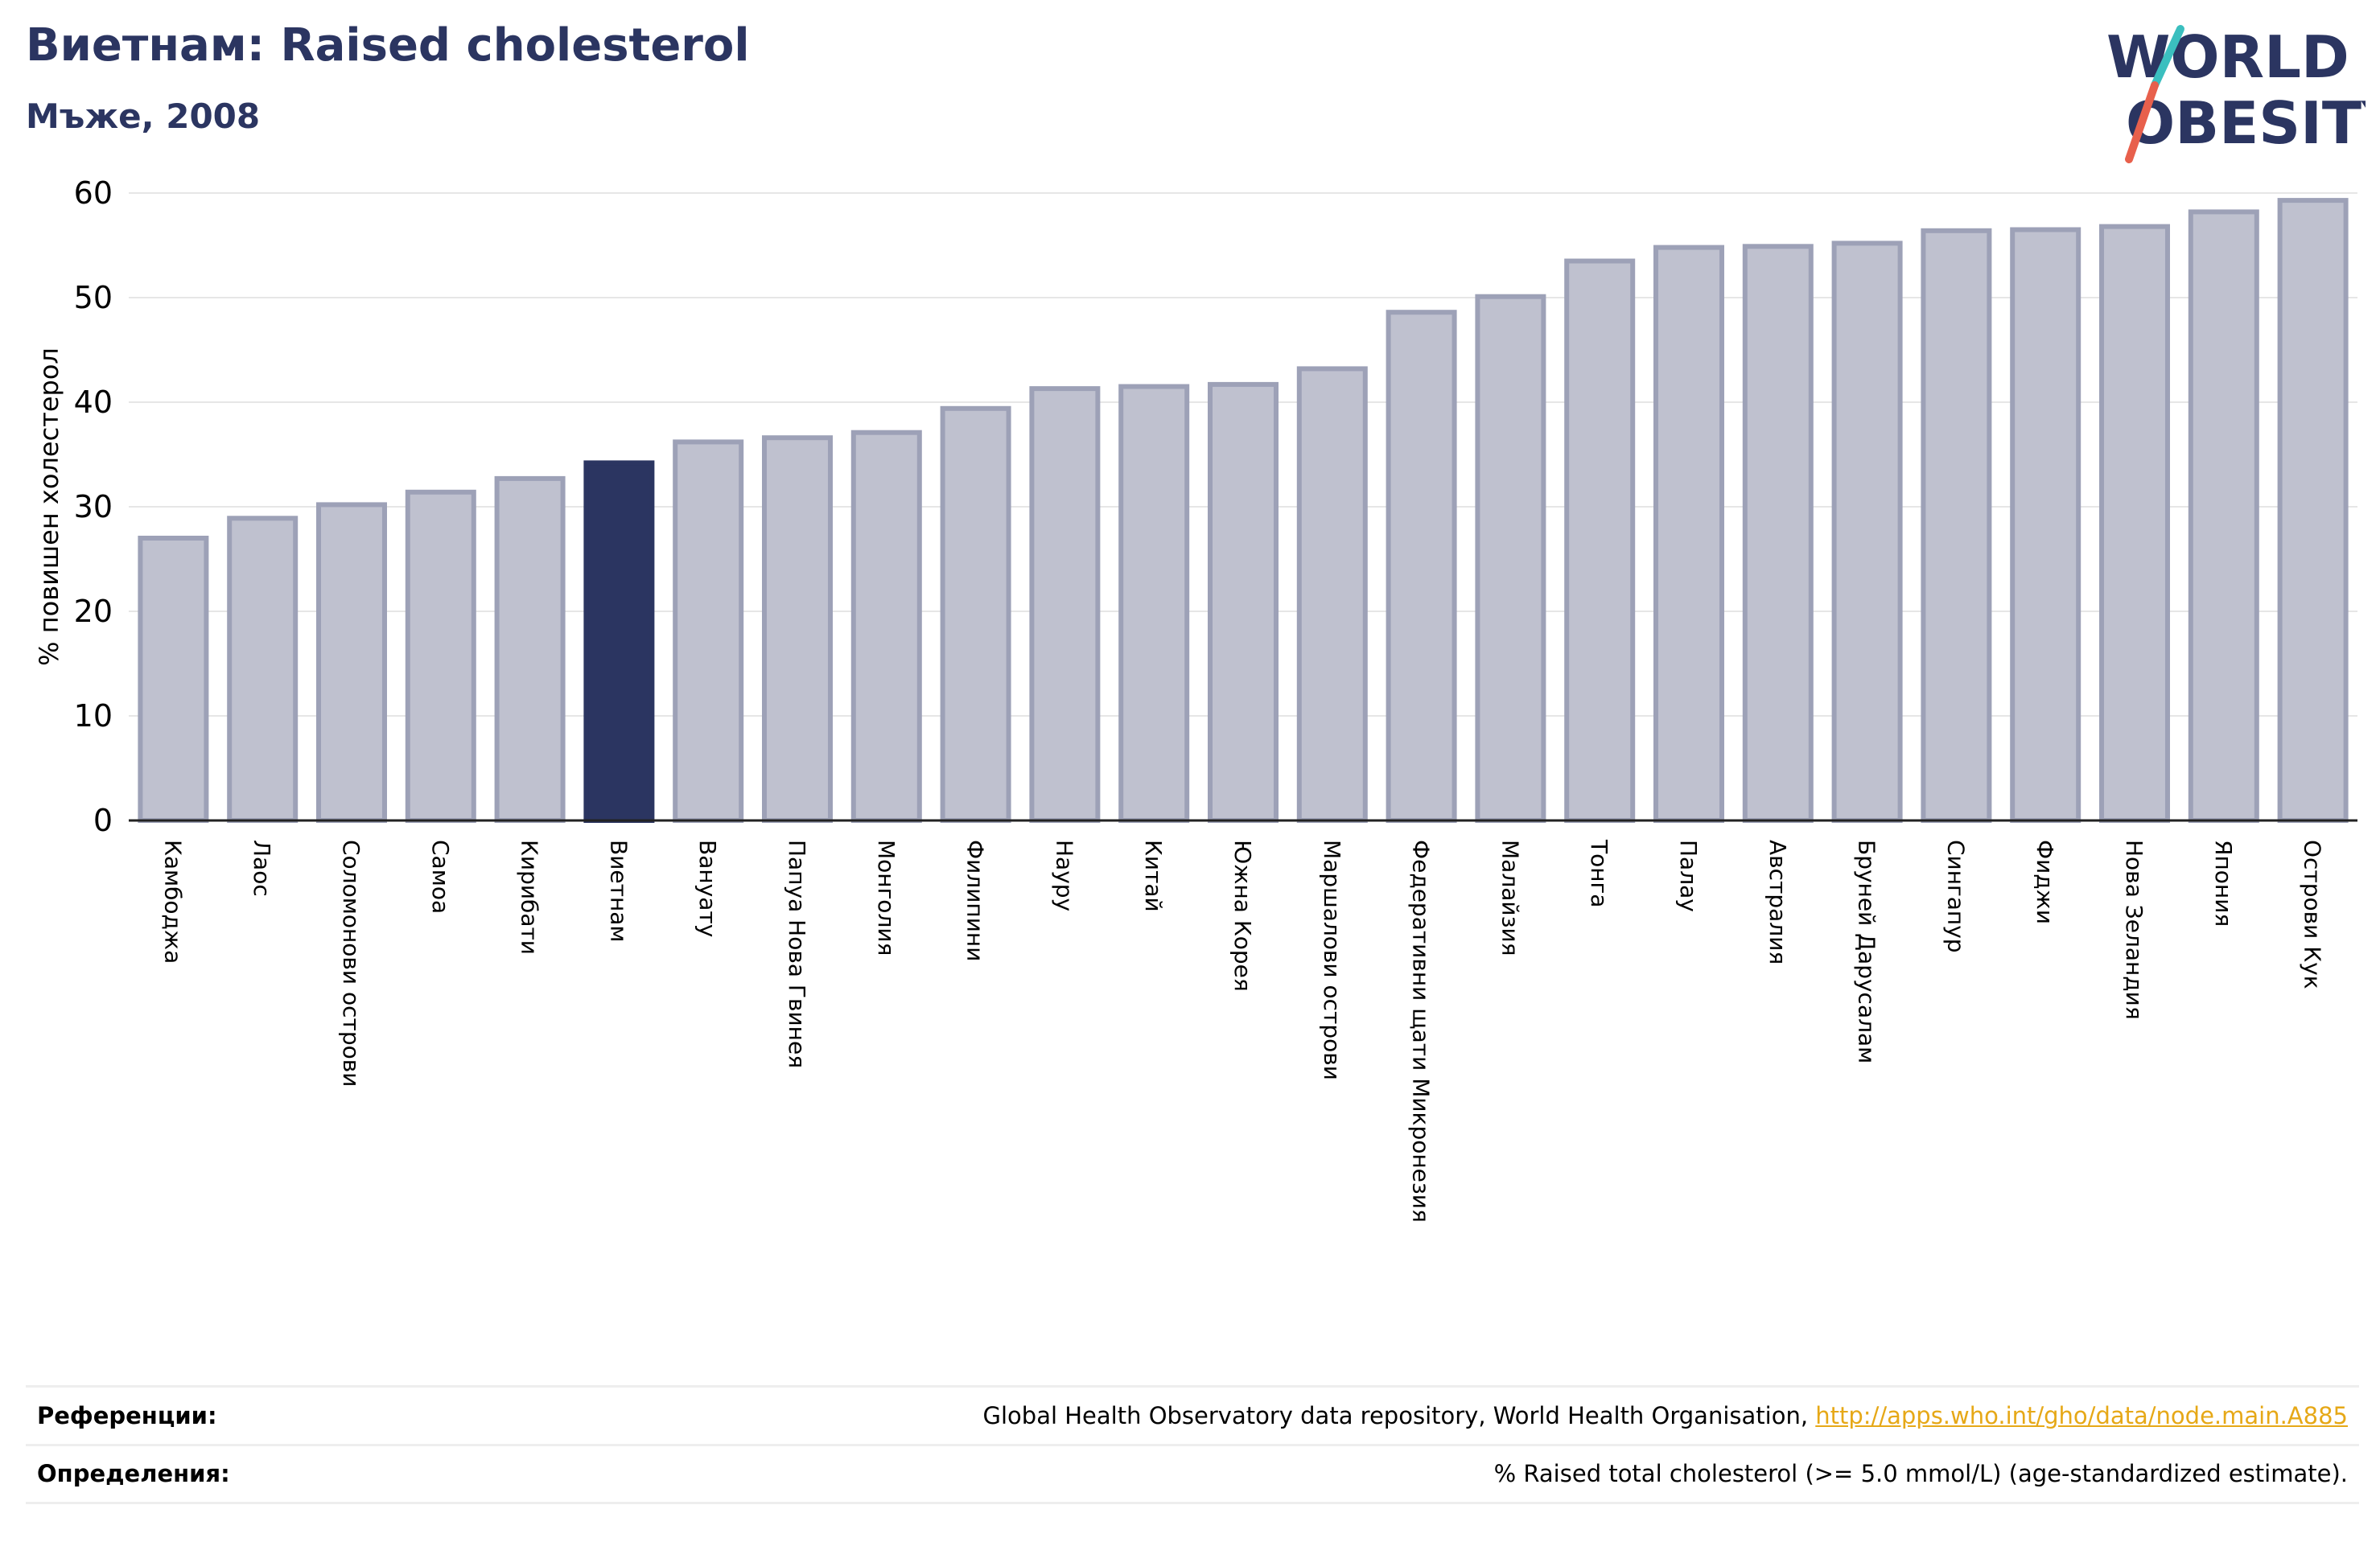 The width and height of the screenshot is (2380, 1542). I want to click on logo-line2: OBESITY, so click(2246, 123).